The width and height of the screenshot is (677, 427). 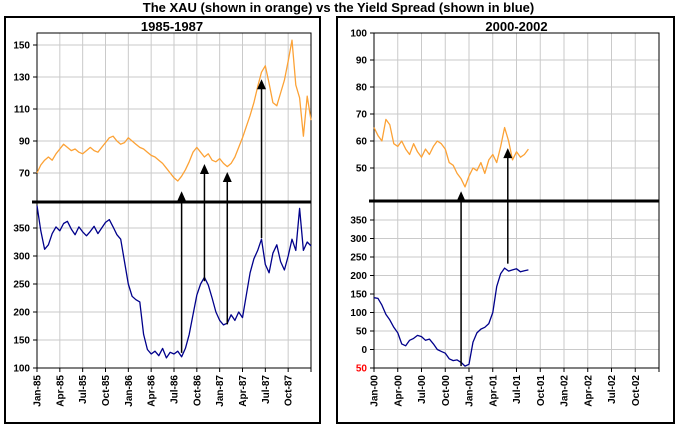 I want to click on x-tick-label: Apr-00, so click(x=398, y=391).